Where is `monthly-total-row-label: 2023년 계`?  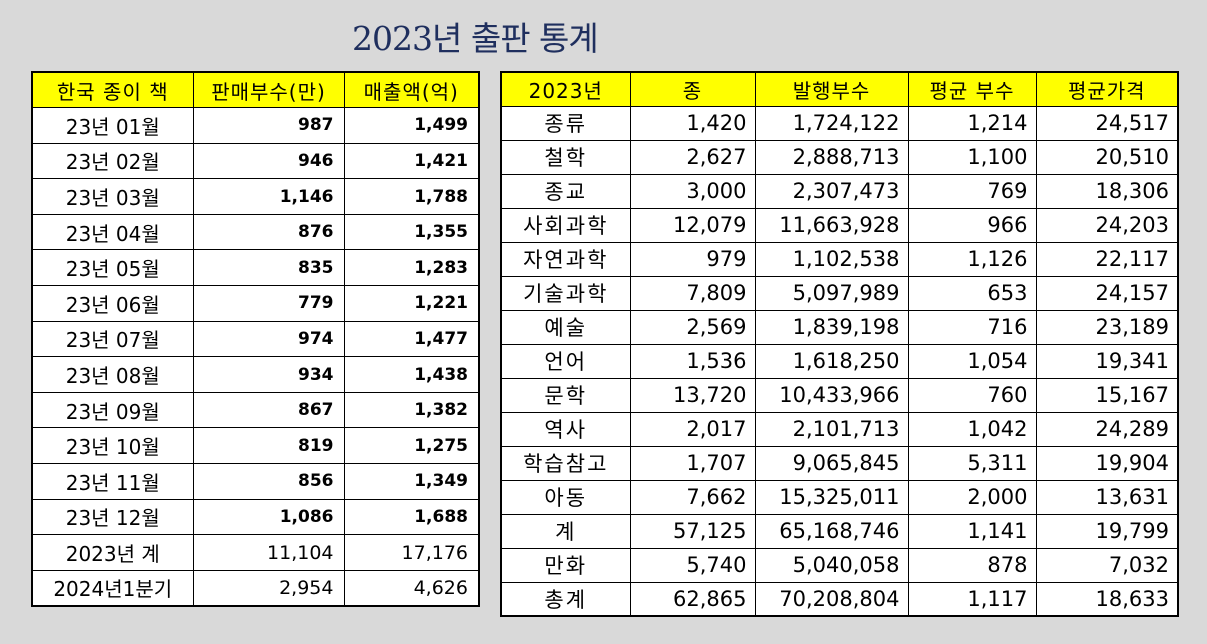 monthly-total-row-label: 2023년 계 is located at coordinates (112, 552).